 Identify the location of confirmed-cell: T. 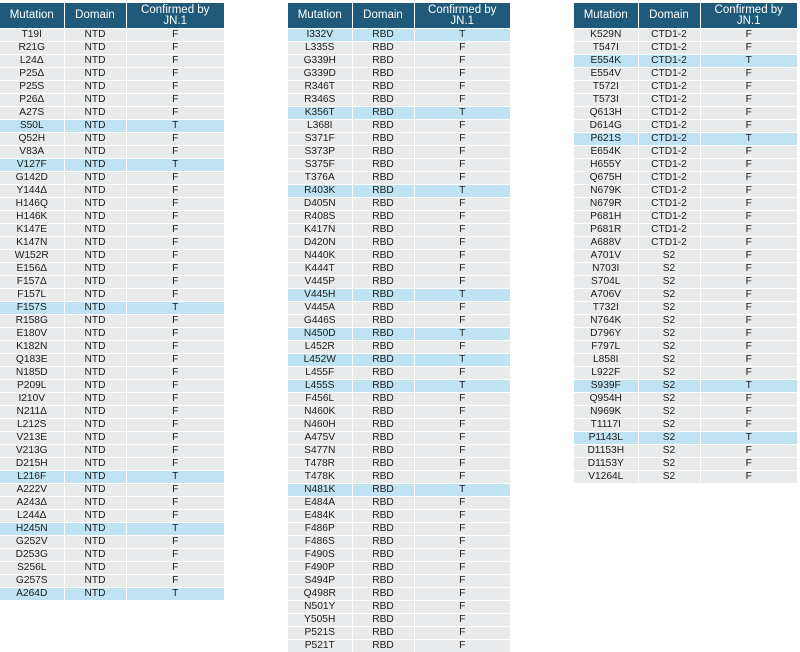
(748, 139).